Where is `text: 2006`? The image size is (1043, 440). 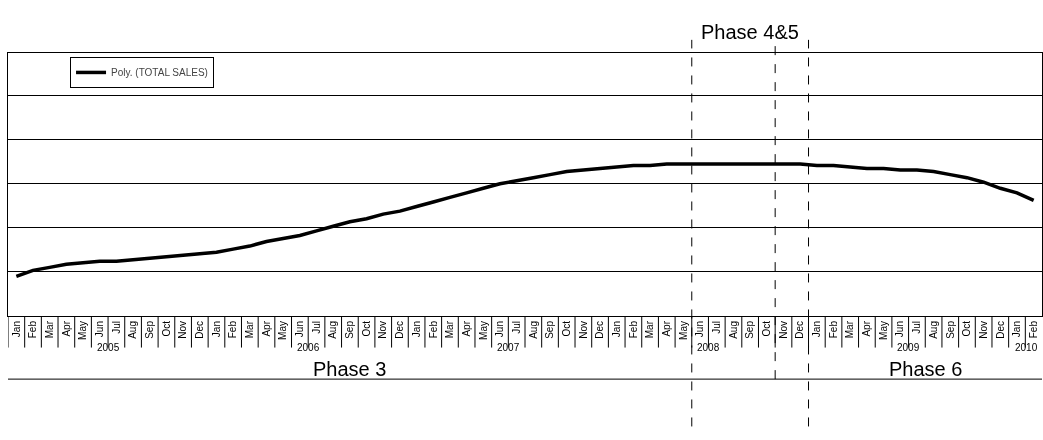 text: 2006 is located at coordinates (308, 347).